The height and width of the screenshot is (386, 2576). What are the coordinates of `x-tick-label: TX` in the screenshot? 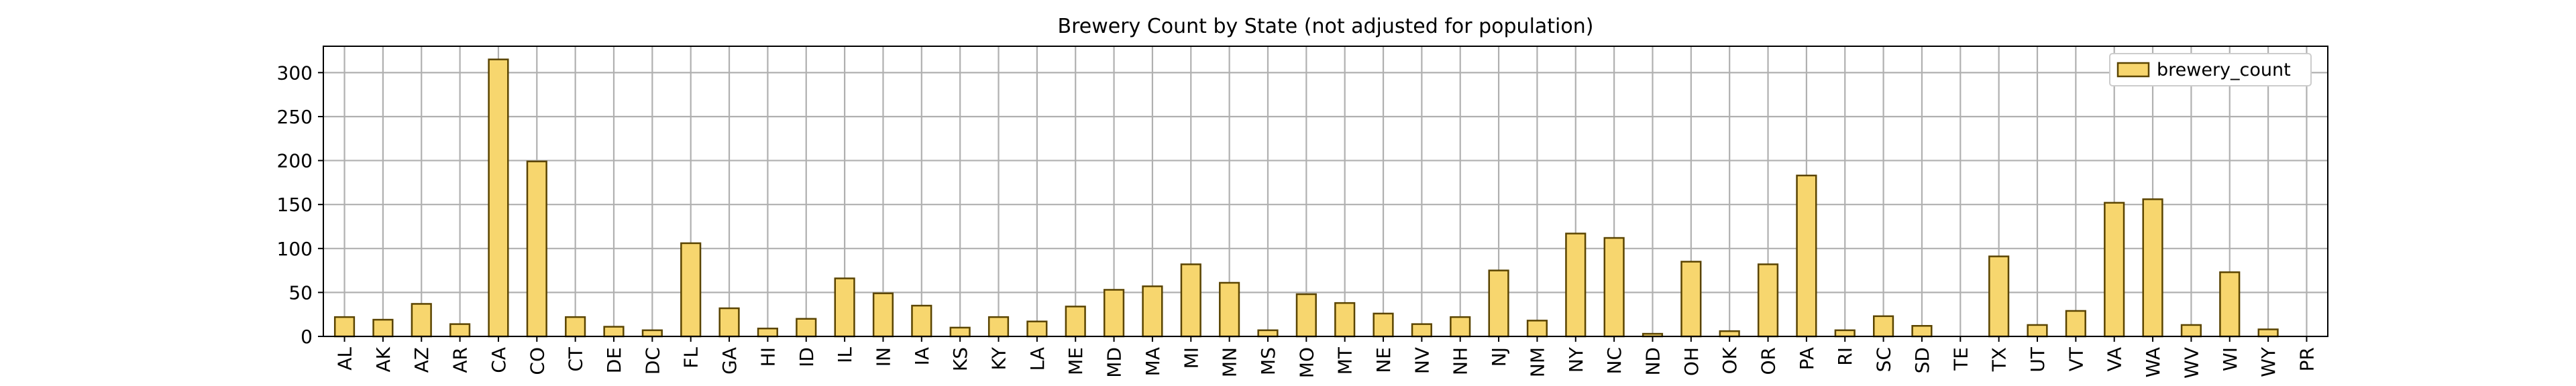 It's located at (1999, 359).